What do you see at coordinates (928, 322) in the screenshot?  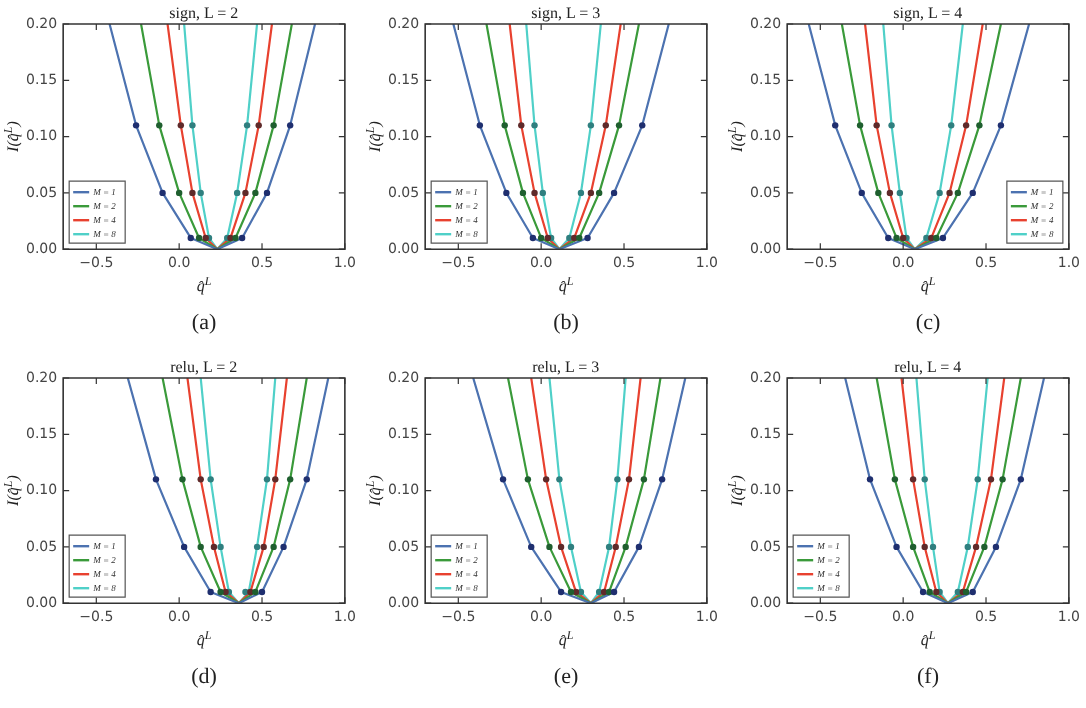 I see `text: (c)` at bounding box center [928, 322].